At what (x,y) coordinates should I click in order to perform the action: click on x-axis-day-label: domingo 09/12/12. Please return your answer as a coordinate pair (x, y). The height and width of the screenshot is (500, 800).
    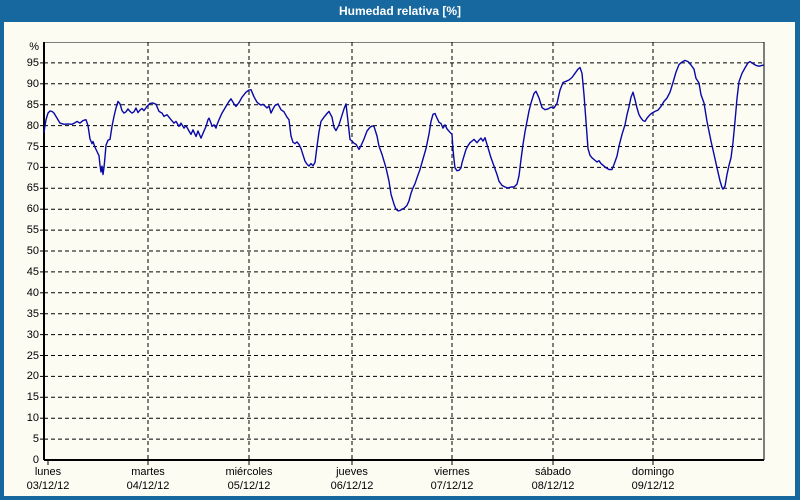
    Looking at the image, I should click on (653, 479).